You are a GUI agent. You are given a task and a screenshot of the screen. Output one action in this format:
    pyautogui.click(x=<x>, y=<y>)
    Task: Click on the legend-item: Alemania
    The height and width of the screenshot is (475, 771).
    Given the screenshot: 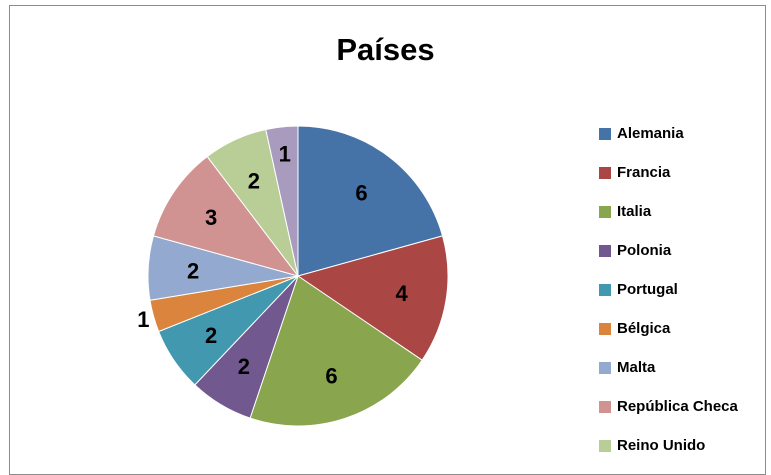 What is the action you would take?
    pyautogui.click(x=668, y=133)
    